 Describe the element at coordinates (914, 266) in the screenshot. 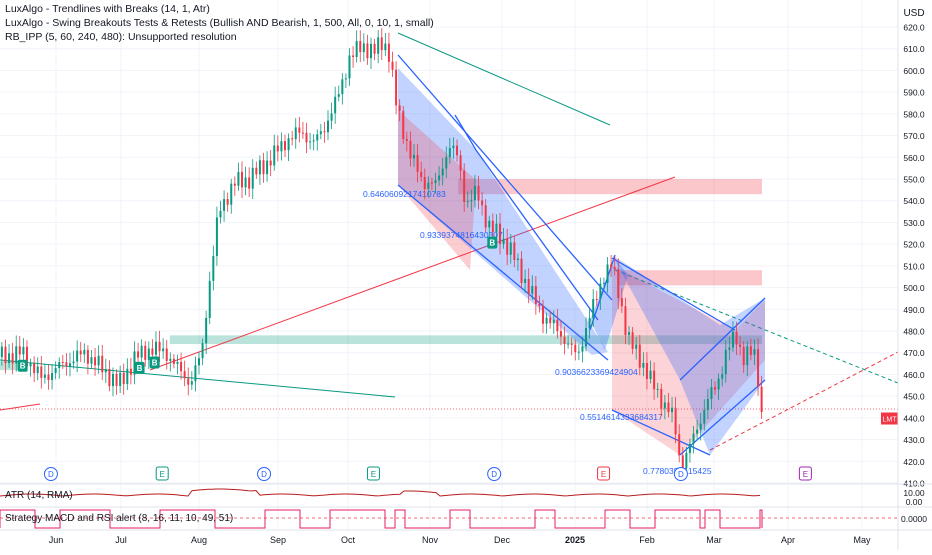

I see `y-tick-label: 510.0` at that location.